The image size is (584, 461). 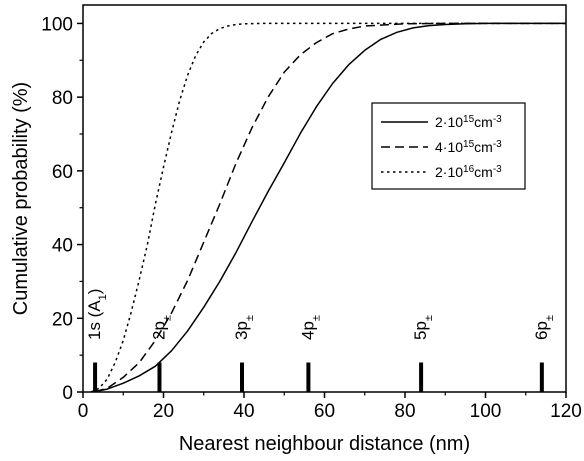 What do you see at coordinates (244, 327) in the screenshot?
I see `marker-label-3: 3p±` at bounding box center [244, 327].